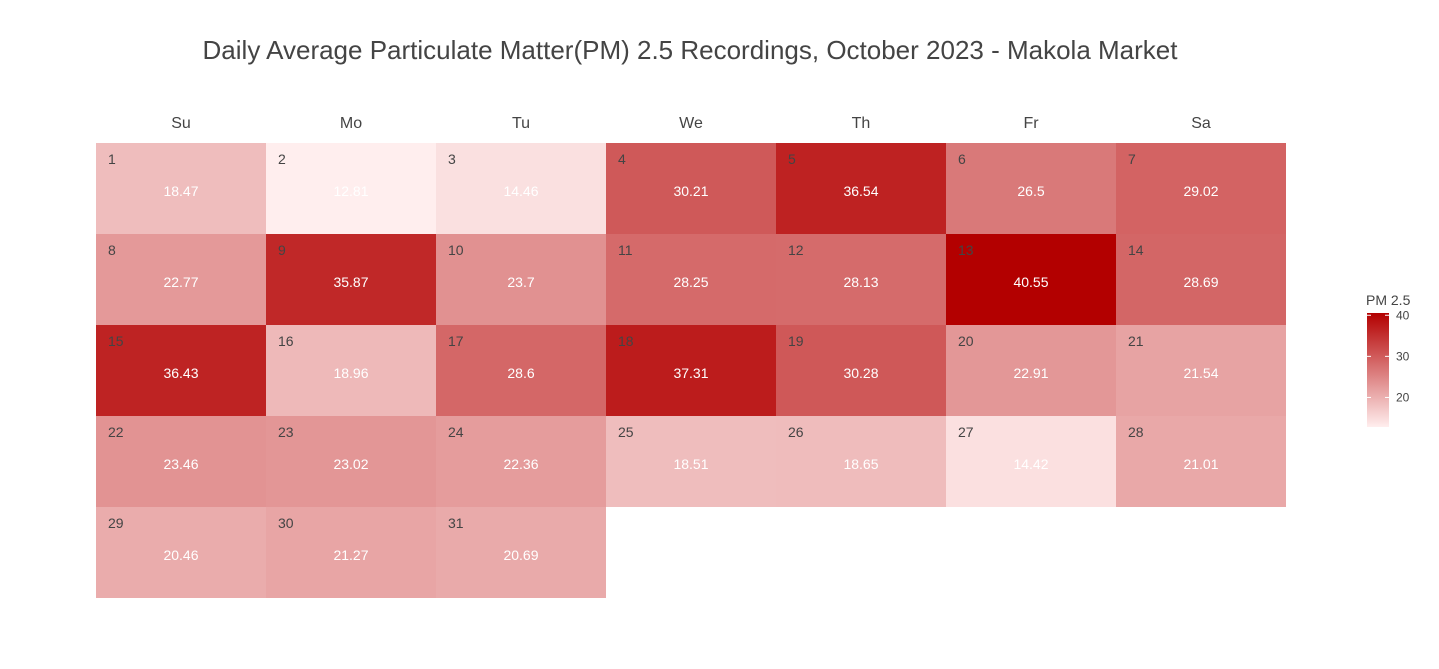 The width and height of the screenshot is (1439, 669). Describe the element at coordinates (1030, 373) in the screenshot. I see `pm-value-label: 22.91` at that location.